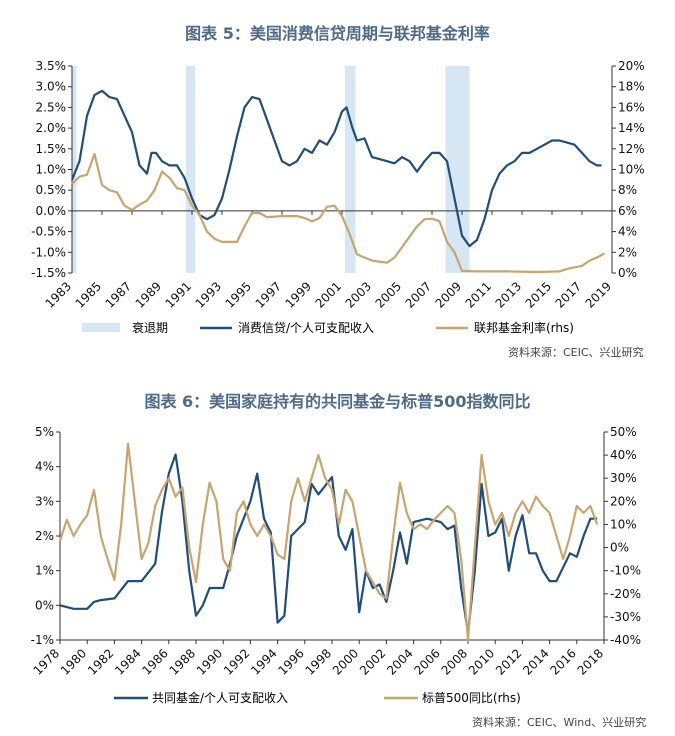 Image resolution: width=675 pixels, height=736 pixels. What do you see at coordinates (154, 661) in the screenshot?
I see `x-tick-label: 1986` at bounding box center [154, 661].